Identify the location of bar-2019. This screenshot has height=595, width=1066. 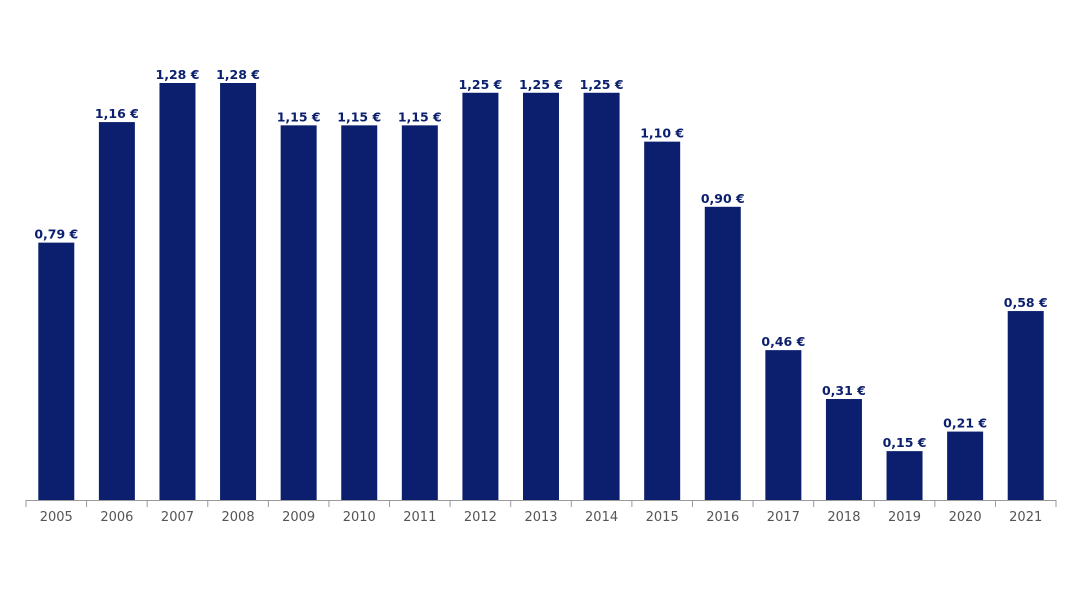
(904, 475).